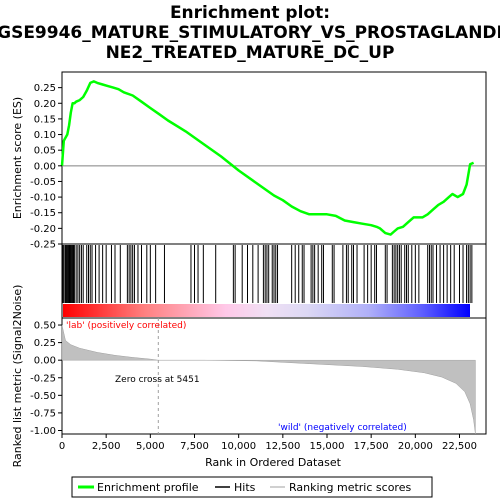  What do you see at coordinates (45, 119) in the screenshot?
I see `es-y-tick-label: 0.15` at bounding box center [45, 119].